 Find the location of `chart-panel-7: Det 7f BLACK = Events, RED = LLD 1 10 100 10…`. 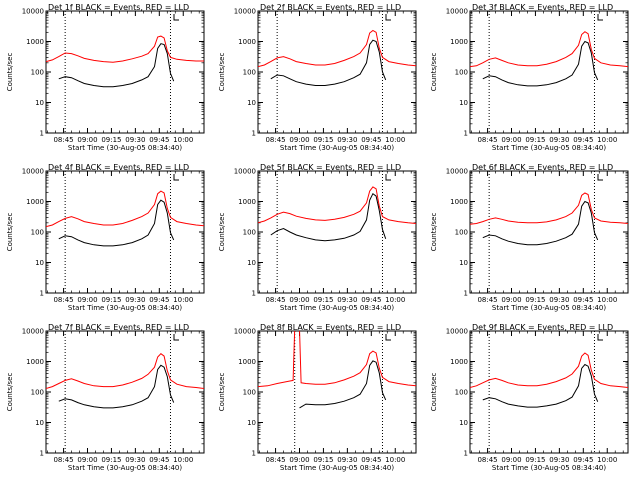

chart-panel-7: Det 7f BLACK = Events, RED = LLD 1 10 100 10… is located at coordinates (105, 397).